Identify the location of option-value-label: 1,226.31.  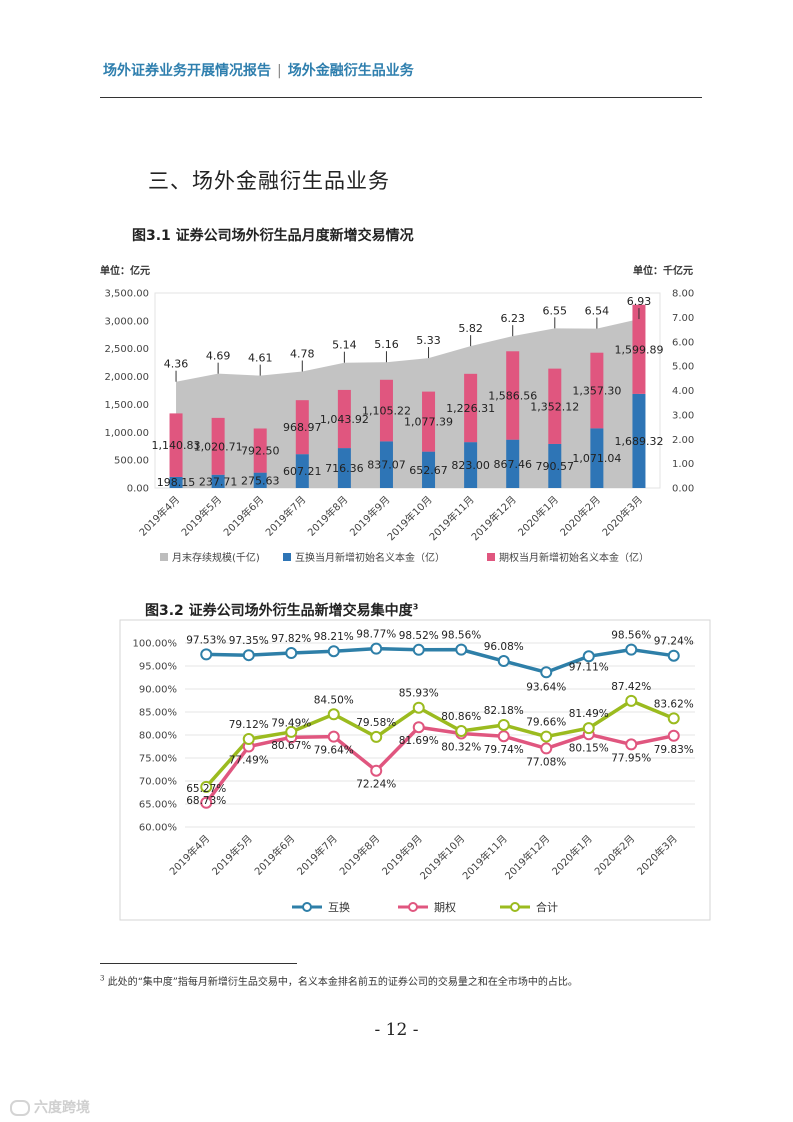
(470, 408).